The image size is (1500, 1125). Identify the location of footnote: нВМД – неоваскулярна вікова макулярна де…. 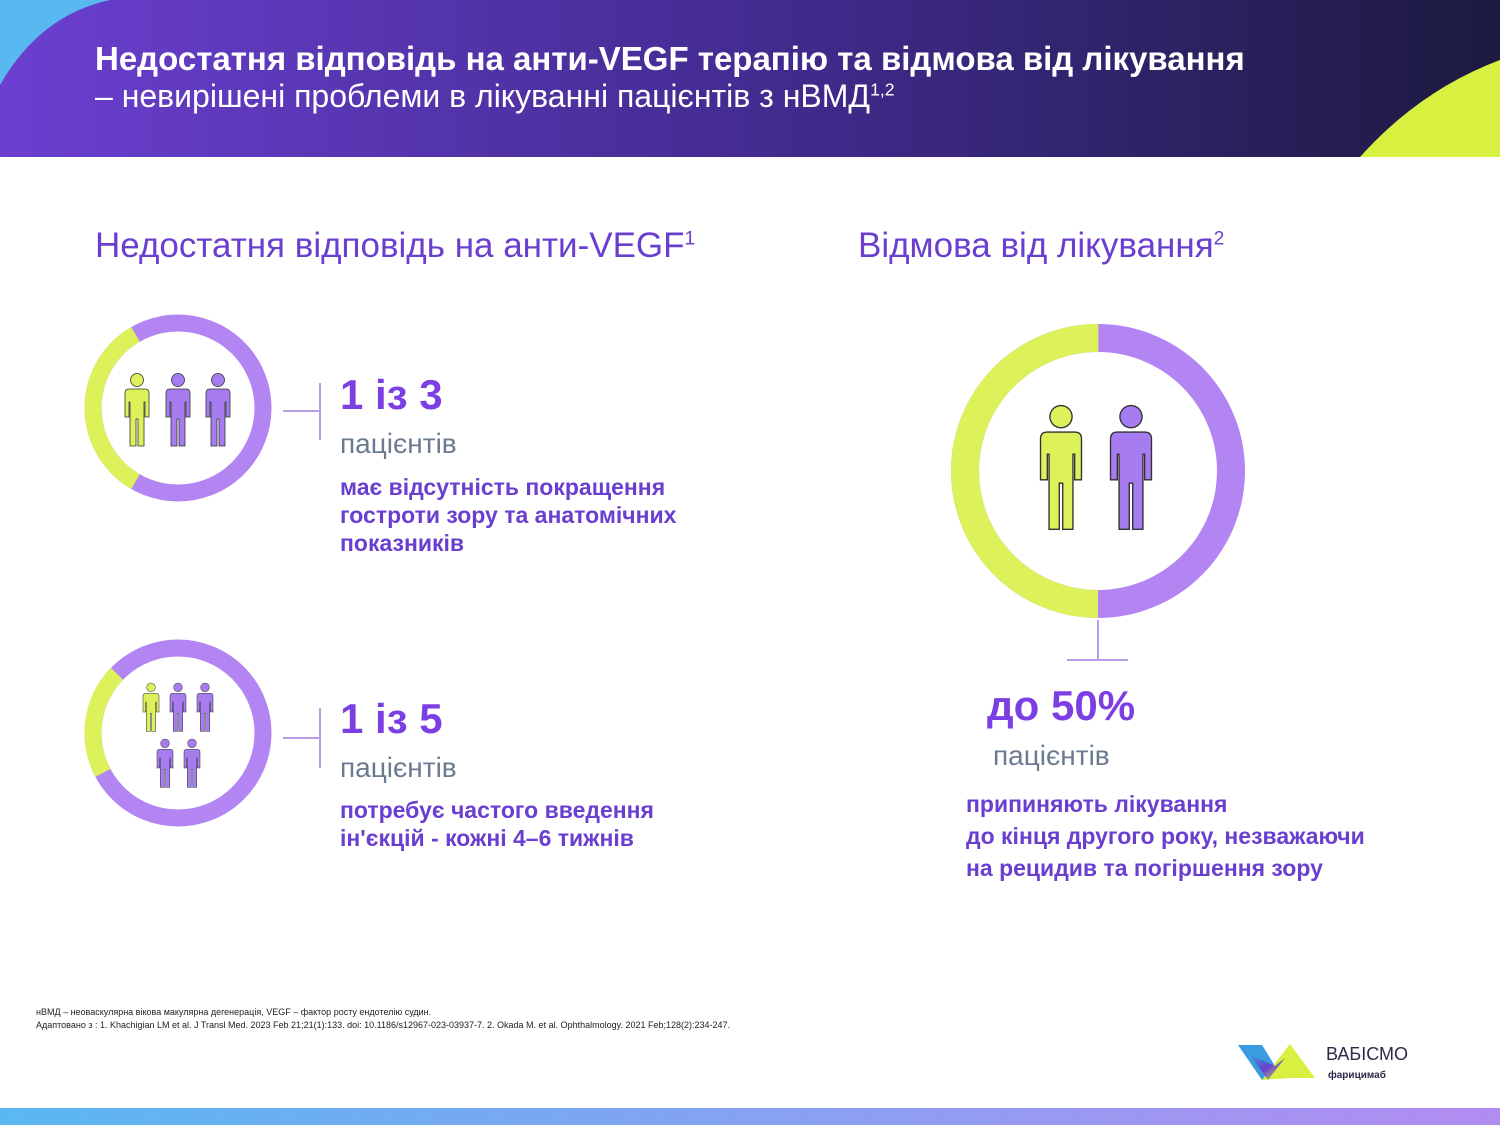
(234, 1012).